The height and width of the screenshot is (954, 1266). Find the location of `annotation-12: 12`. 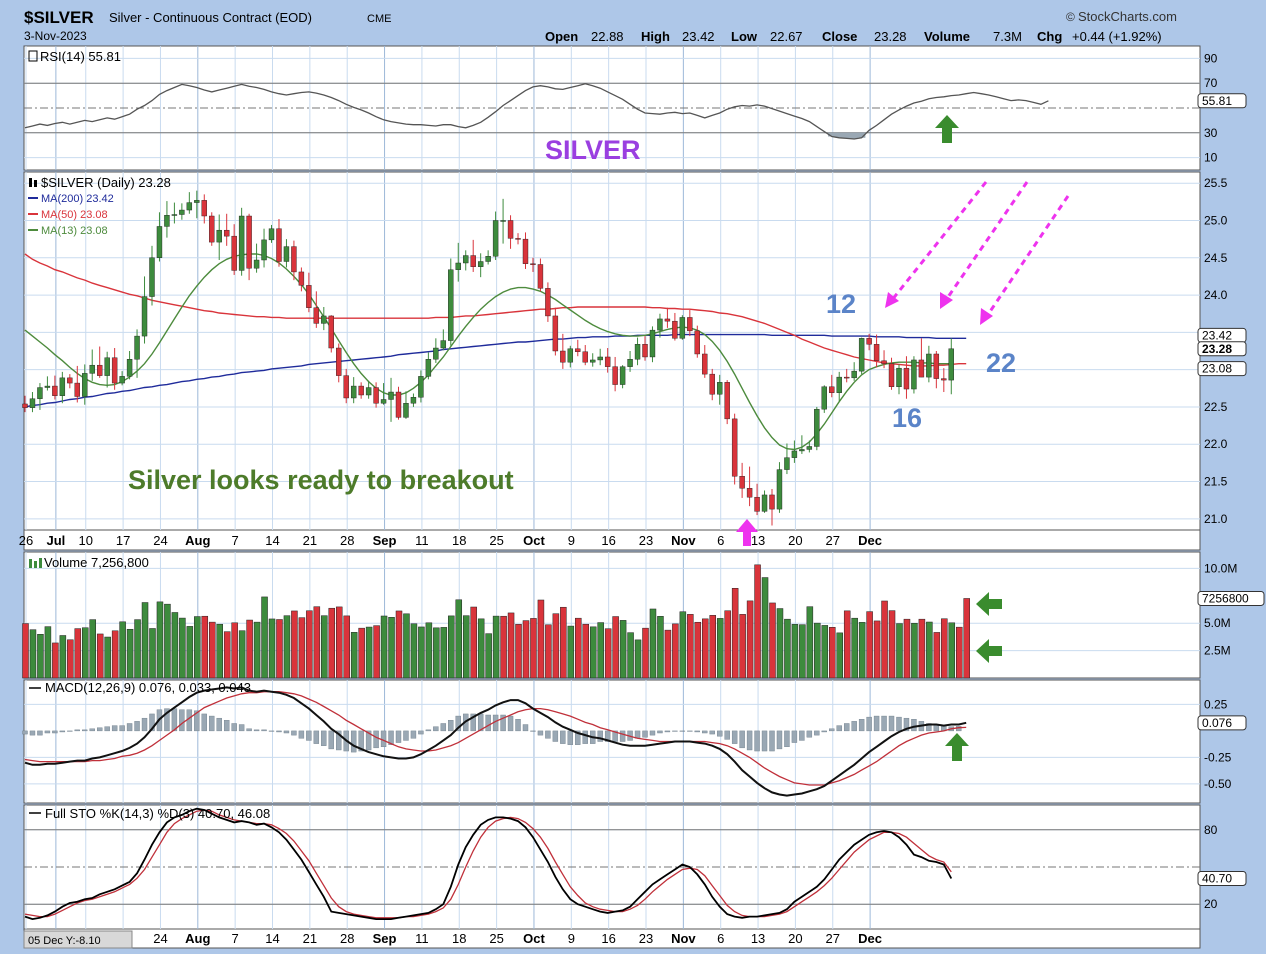

annotation-12: 12 is located at coordinates (841, 304).